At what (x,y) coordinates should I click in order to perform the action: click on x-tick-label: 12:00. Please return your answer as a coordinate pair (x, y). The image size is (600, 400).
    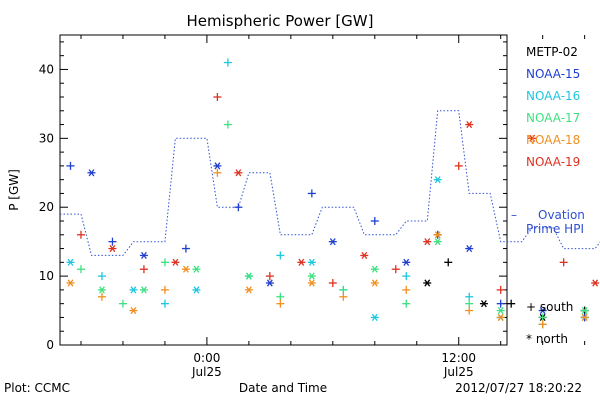
    Looking at the image, I should click on (458, 358).